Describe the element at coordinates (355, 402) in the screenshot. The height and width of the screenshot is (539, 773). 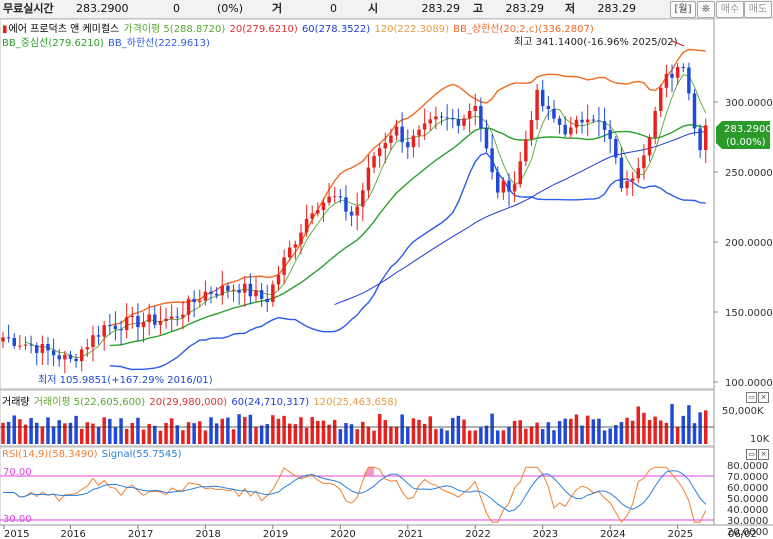
I see `volume-legend-ma120: 120(25,463,658)` at that location.